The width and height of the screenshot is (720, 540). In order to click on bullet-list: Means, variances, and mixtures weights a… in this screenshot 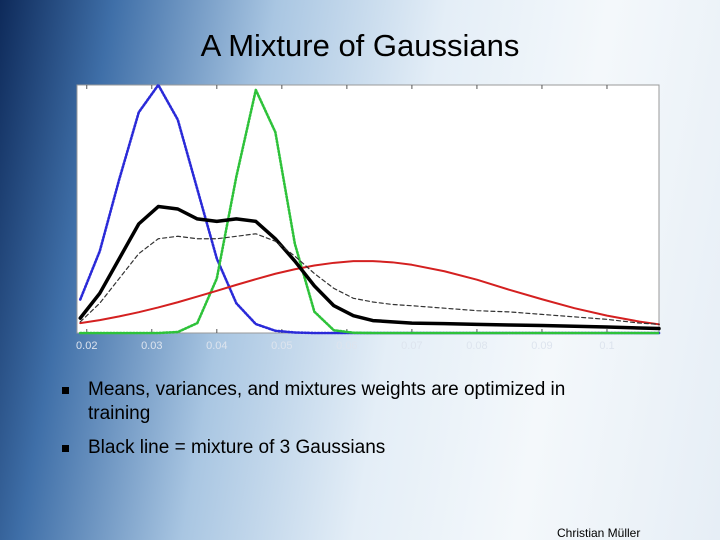, I will do `click(322, 424)`.